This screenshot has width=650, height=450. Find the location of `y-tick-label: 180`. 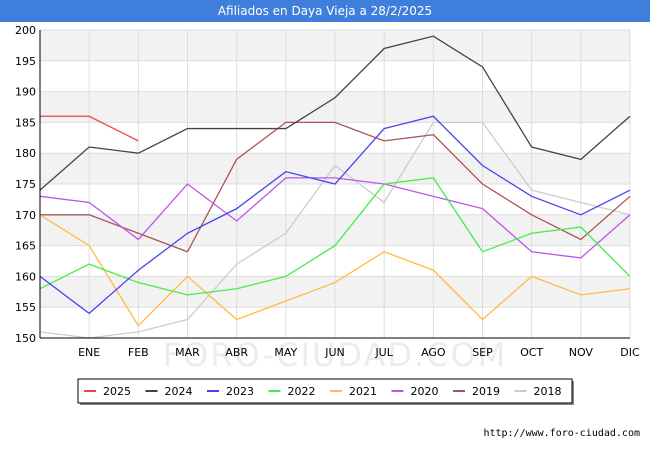

y-tick-label: 180 is located at coordinates (25, 153).